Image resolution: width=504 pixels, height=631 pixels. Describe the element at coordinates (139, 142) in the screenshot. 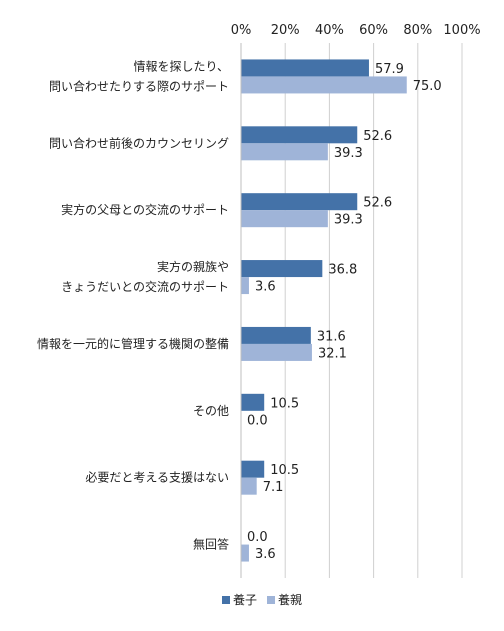

I see `category-label: 問い合わせ前後のカウンセリング` at that location.